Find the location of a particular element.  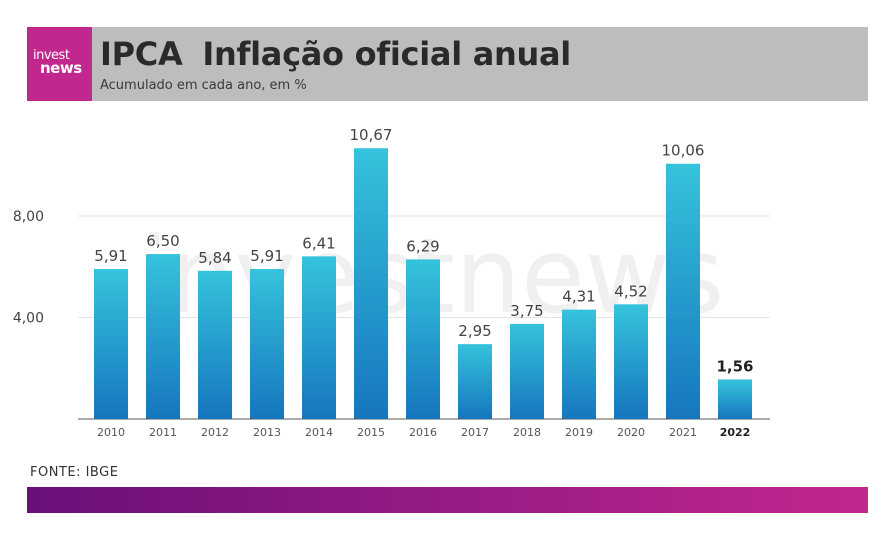

data-label-2020: 4,52 is located at coordinates (630, 291).